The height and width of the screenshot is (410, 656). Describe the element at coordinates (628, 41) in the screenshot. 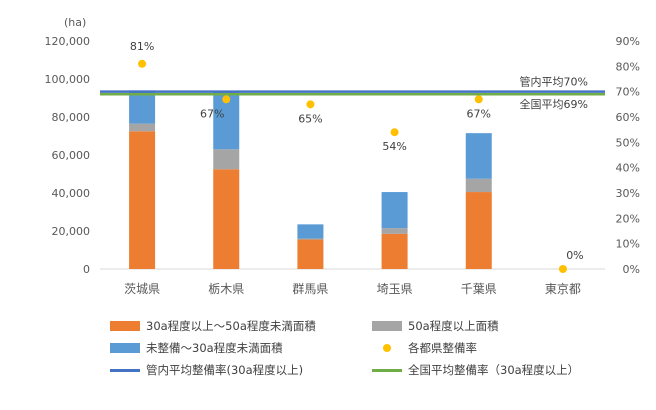

I see `y2-tick-label: 90%` at that location.